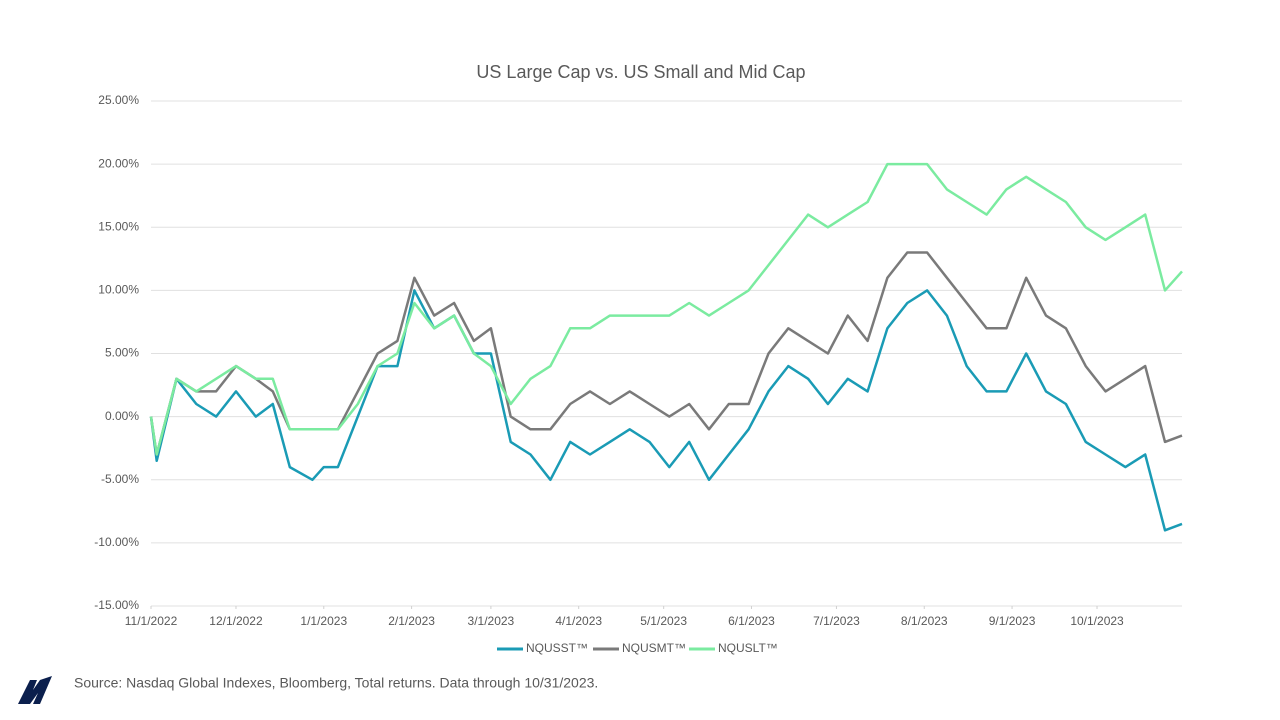 This screenshot has height=720, width=1280. Describe the element at coordinates (236, 621) in the screenshot. I see `x-tick-label: 12/1/2022` at that location.